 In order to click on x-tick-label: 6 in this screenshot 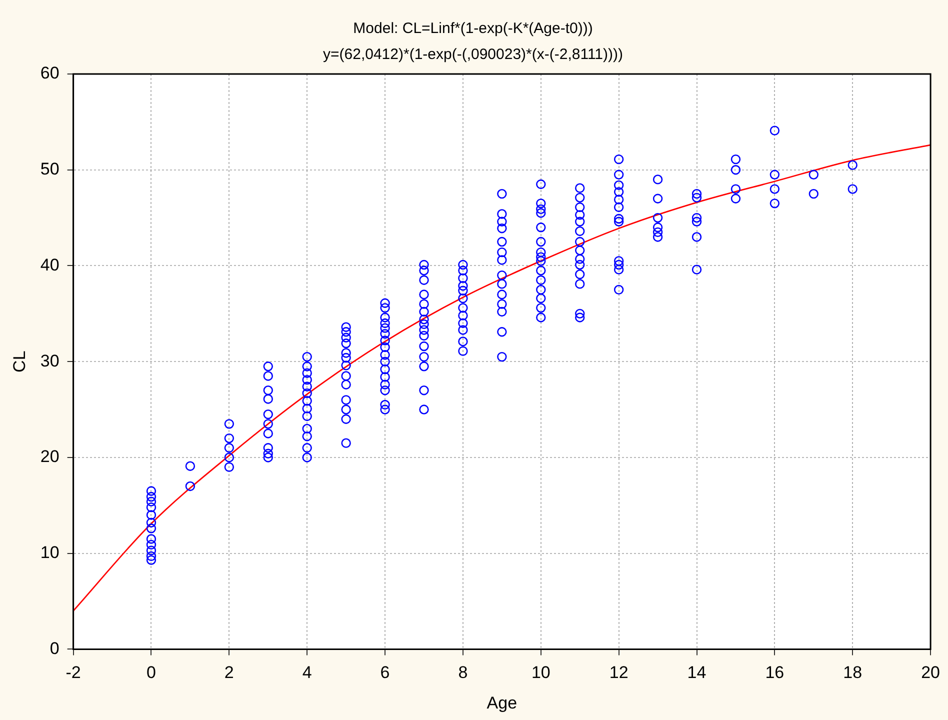, I will do `click(385, 672)`.